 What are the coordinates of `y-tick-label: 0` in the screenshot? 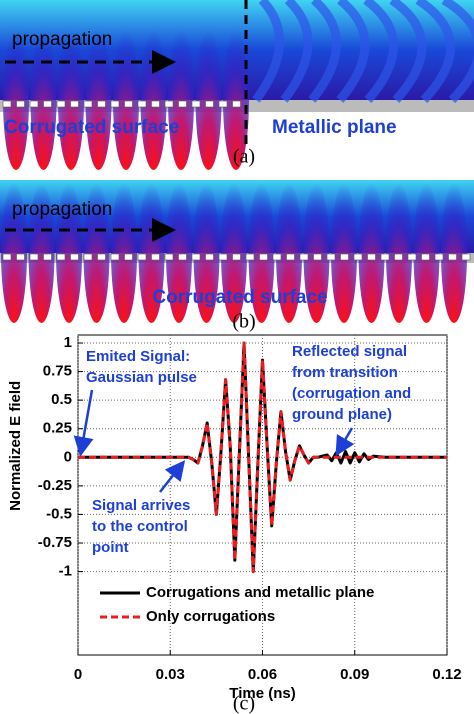 It's located at (68, 456).